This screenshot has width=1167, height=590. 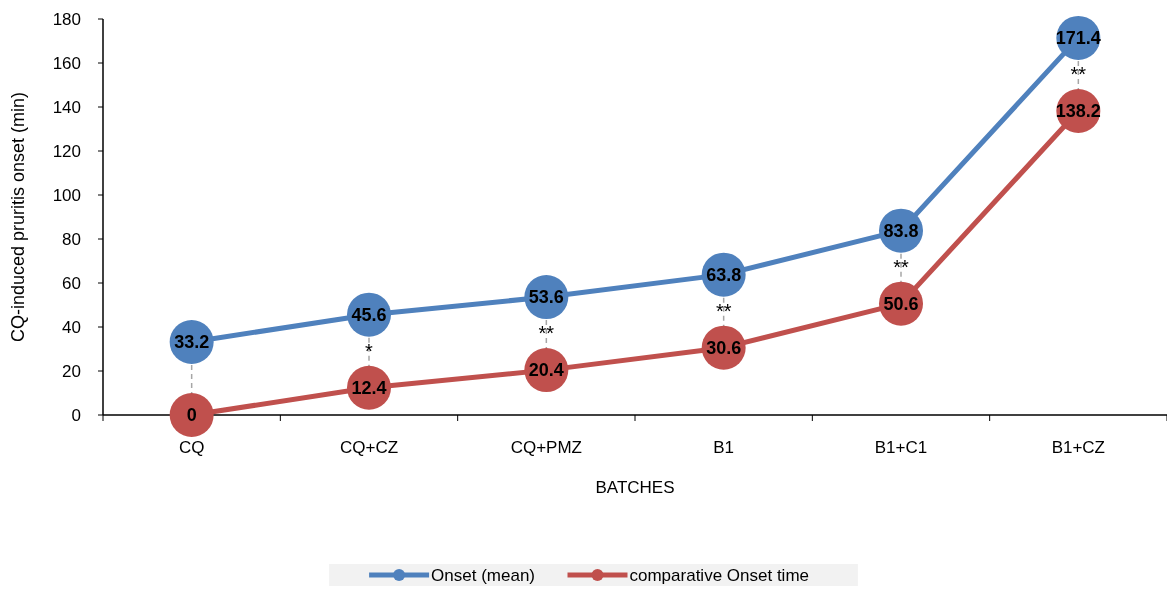 What do you see at coordinates (66, 19) in the screenshot?
I see `y-tick-label: 180` at bounding box center [66, 19].